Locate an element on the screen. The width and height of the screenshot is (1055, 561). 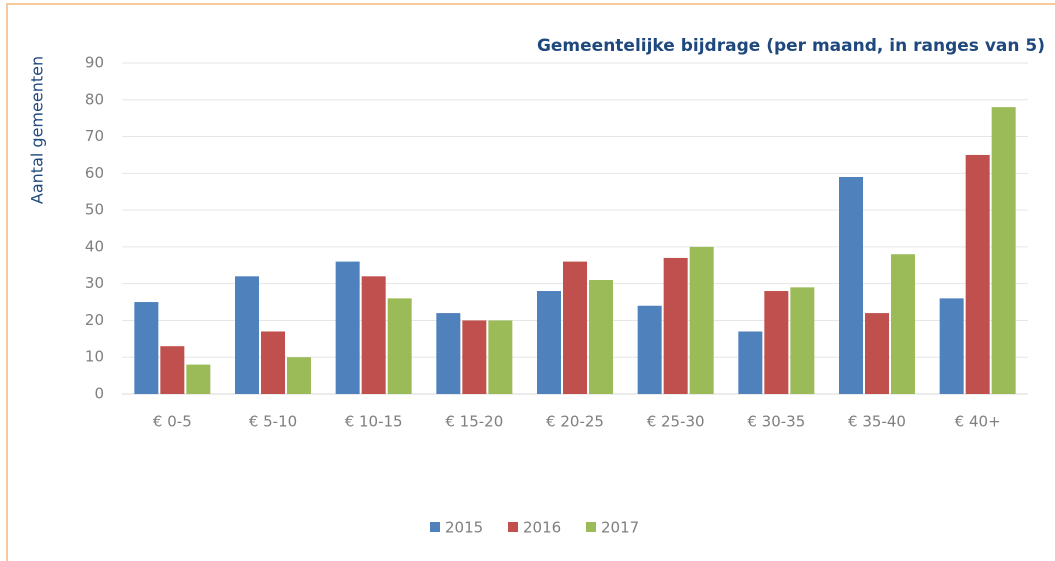
x-tick-label: € 5-10 is located at coordinates (273, 422).